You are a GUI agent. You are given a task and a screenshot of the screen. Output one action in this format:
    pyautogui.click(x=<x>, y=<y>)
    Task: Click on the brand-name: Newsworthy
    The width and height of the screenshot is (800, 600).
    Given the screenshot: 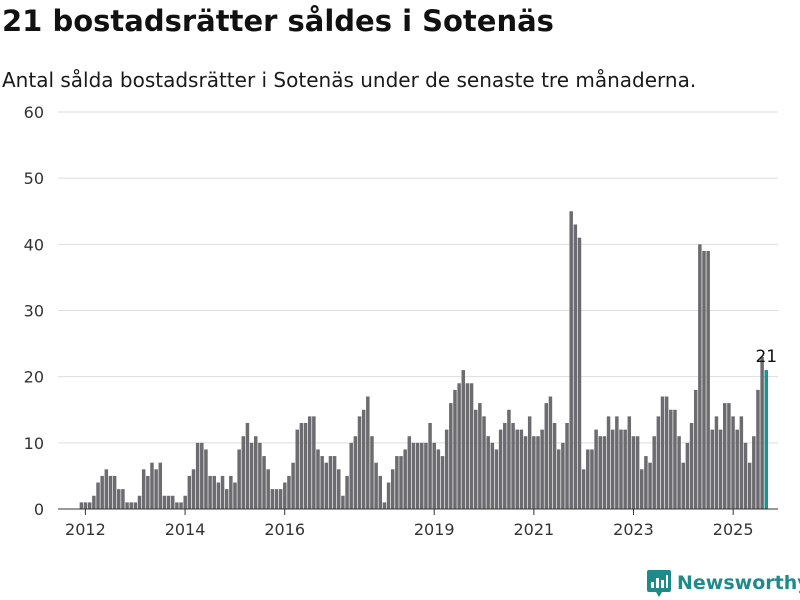 What is the action you would take?
    pyautogui.click(x=738, y=583)
    